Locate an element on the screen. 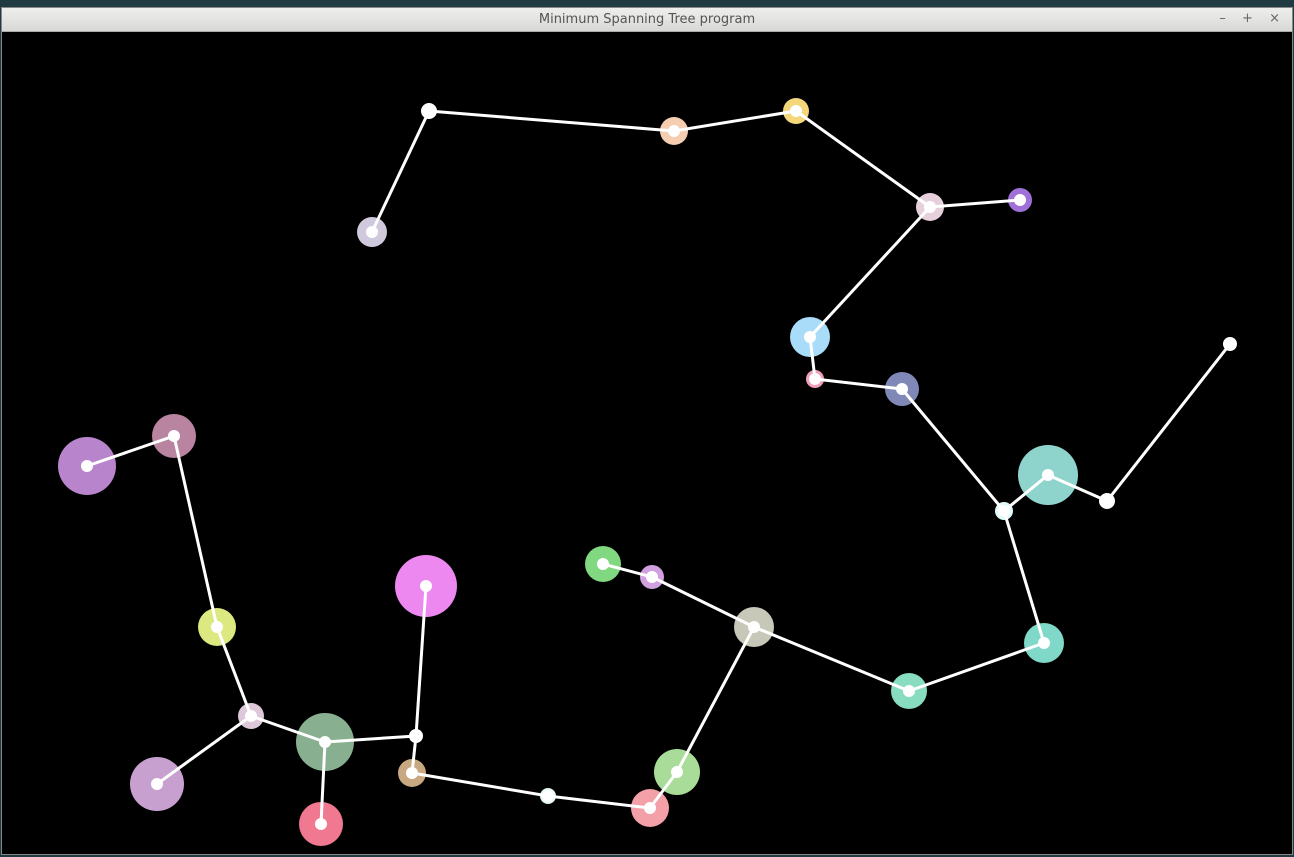 This screenshot has width=1294, height=857. window-buttons: – + × is located at coordinates (1243, 18).